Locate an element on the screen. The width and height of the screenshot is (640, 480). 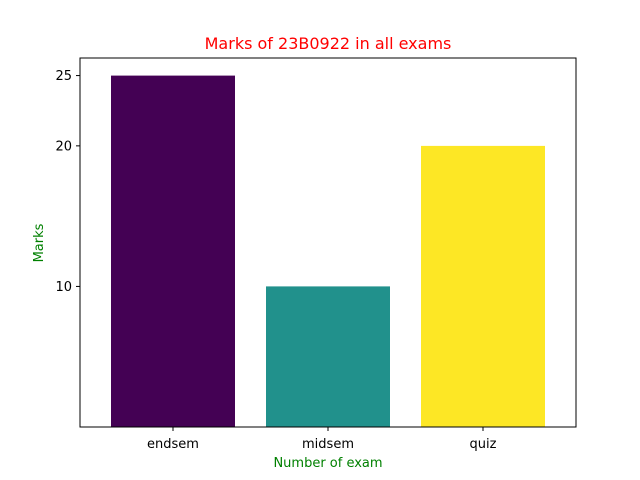
chart-title: Marks of 23B0922 in all exams is located at coordinates (328, 43).